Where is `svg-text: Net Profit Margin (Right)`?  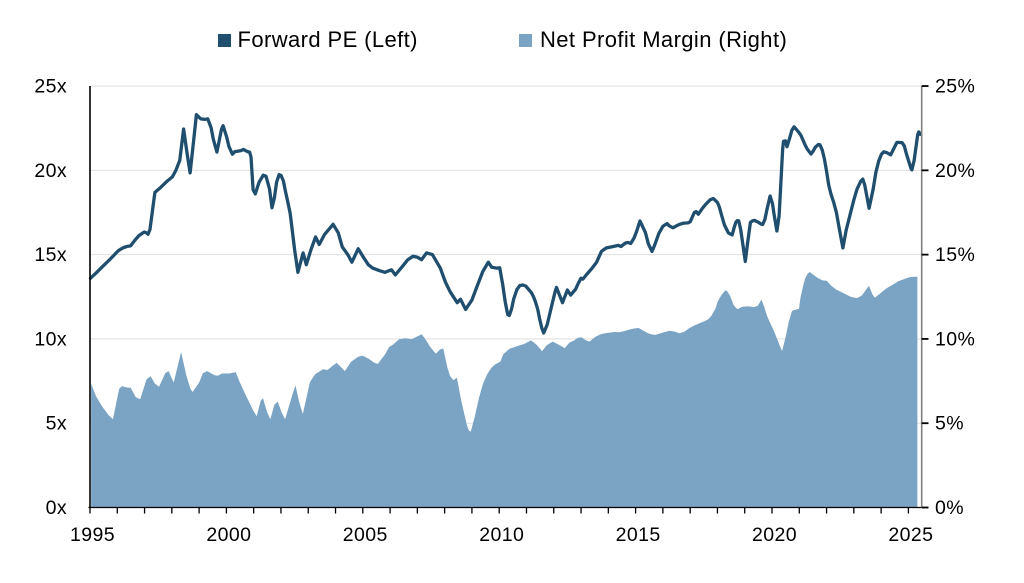
svg-text: Net Profit Margin (Right) is located at coordinates (663, 39).